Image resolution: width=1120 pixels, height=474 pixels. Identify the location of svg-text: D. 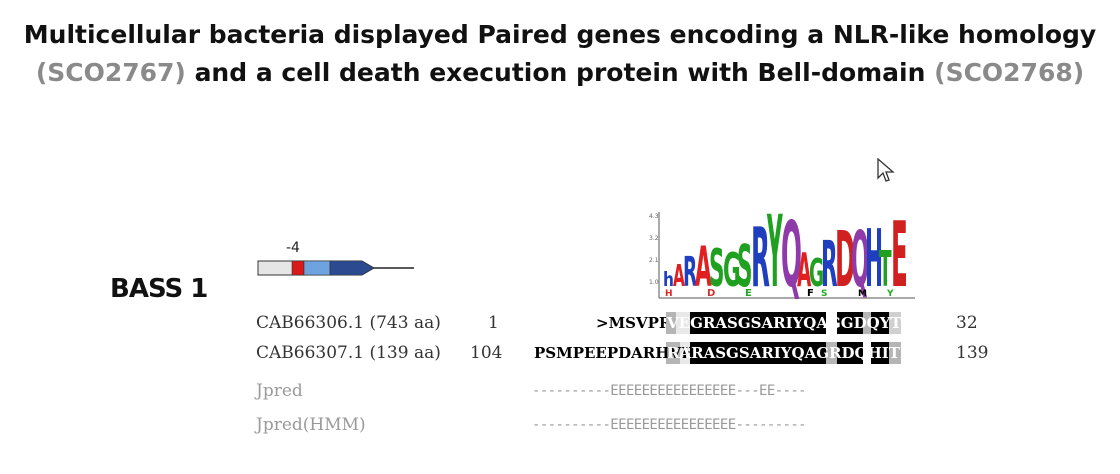
(711, 293).